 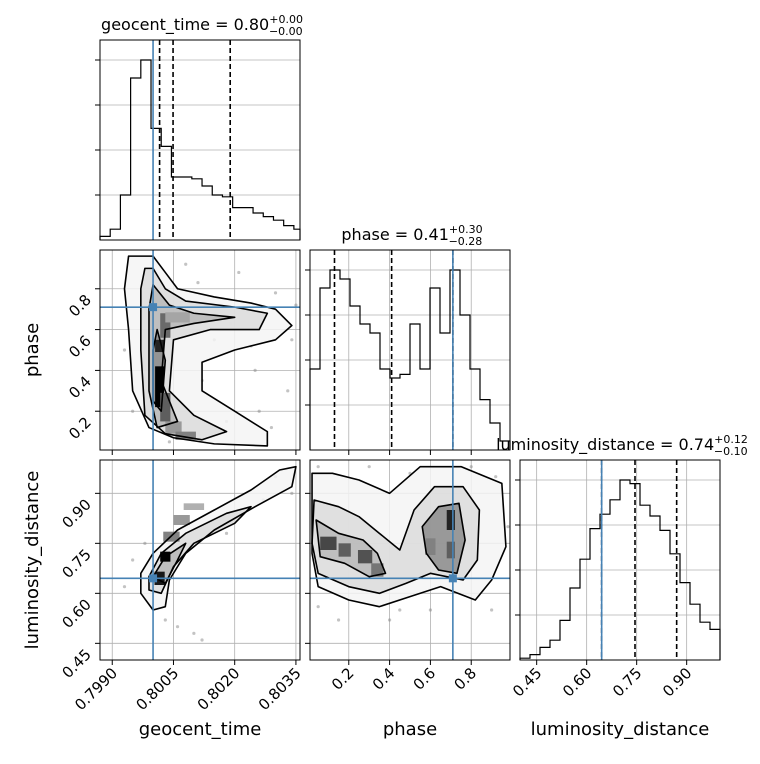 I want to click on x-tick-label: 0.60, so click(x=577, y=682).